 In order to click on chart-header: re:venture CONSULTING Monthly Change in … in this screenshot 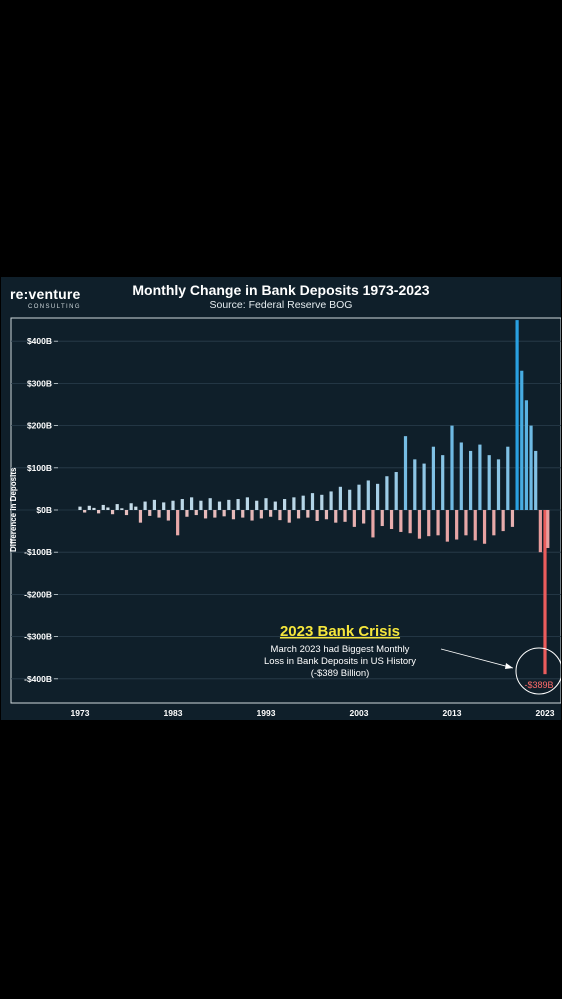, I will do `click(281, 297)`.